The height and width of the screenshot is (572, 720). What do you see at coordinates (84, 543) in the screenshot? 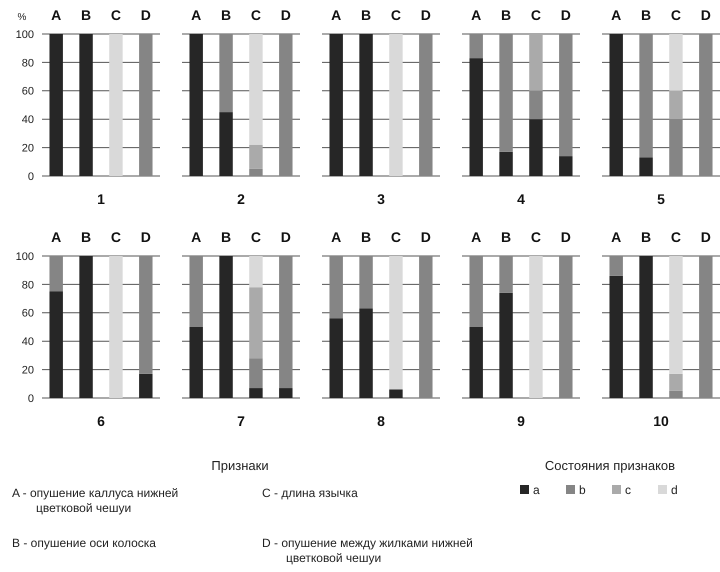
I see `text: B - опушение оси колоска` at bounding box center [84, 543].